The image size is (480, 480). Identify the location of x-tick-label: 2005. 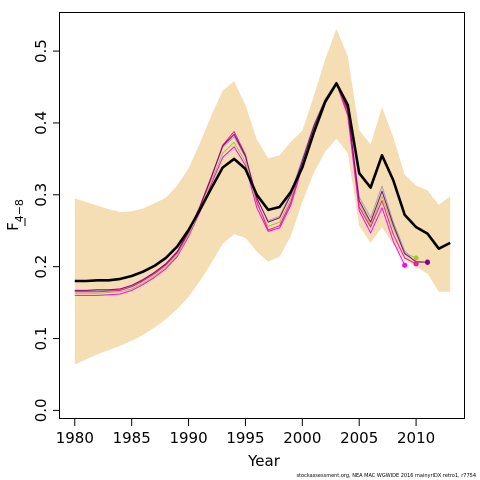
(359, 438).